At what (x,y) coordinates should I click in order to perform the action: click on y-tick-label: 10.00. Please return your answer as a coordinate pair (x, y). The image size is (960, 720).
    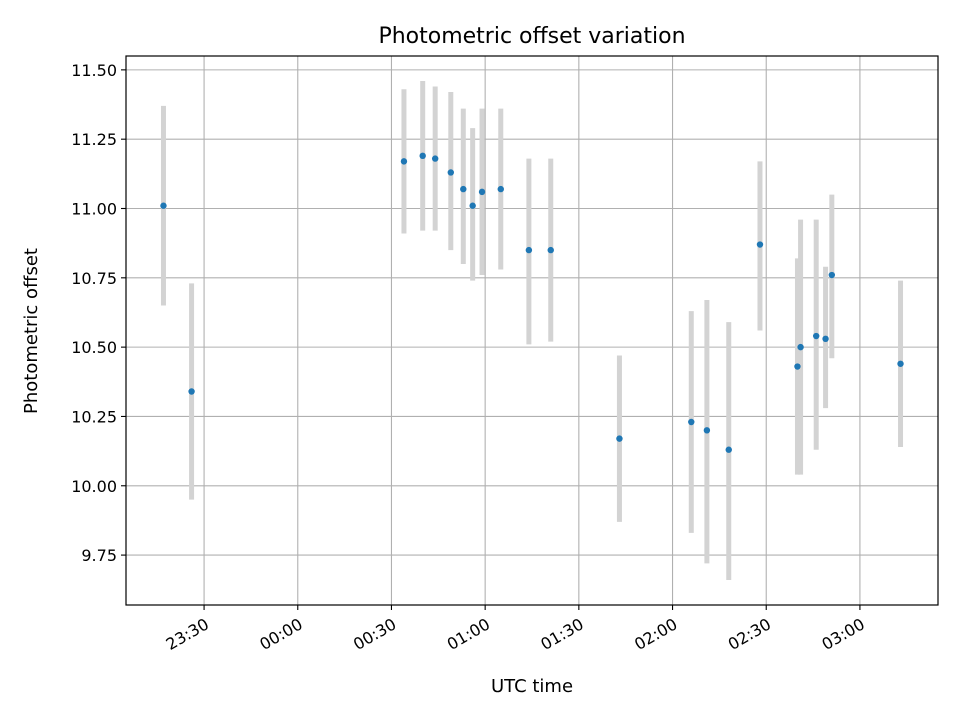
    Looking at the image, I should click on (94, 486).